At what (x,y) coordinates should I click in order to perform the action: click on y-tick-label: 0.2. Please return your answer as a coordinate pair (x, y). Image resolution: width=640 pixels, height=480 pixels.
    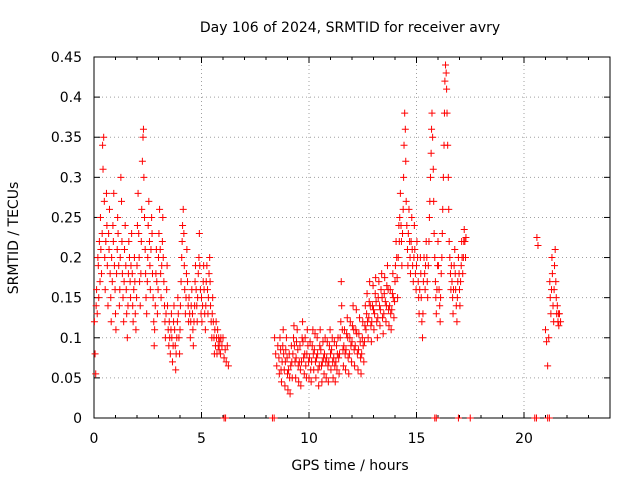
    Looking at the image, I should click on (71, 259).